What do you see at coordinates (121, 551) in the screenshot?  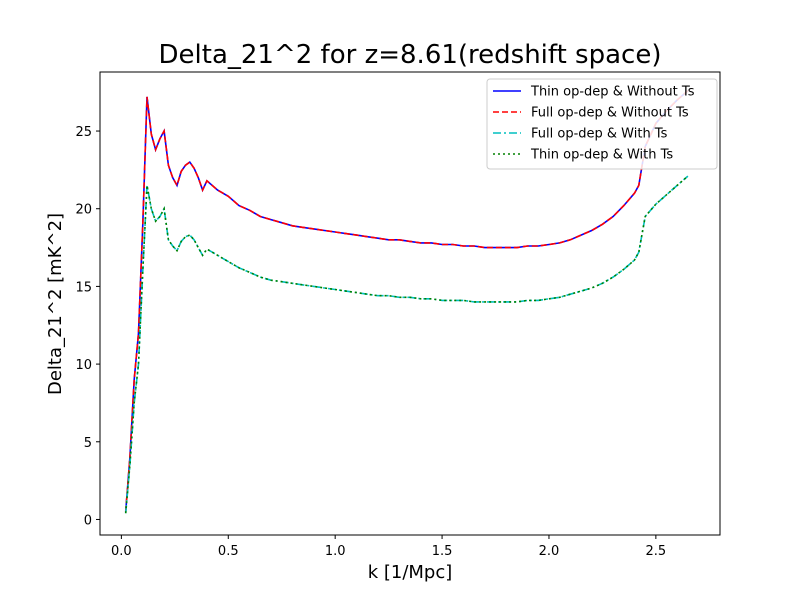 I see `x-tick-label: 0.0` at bounding box center [121, 551].